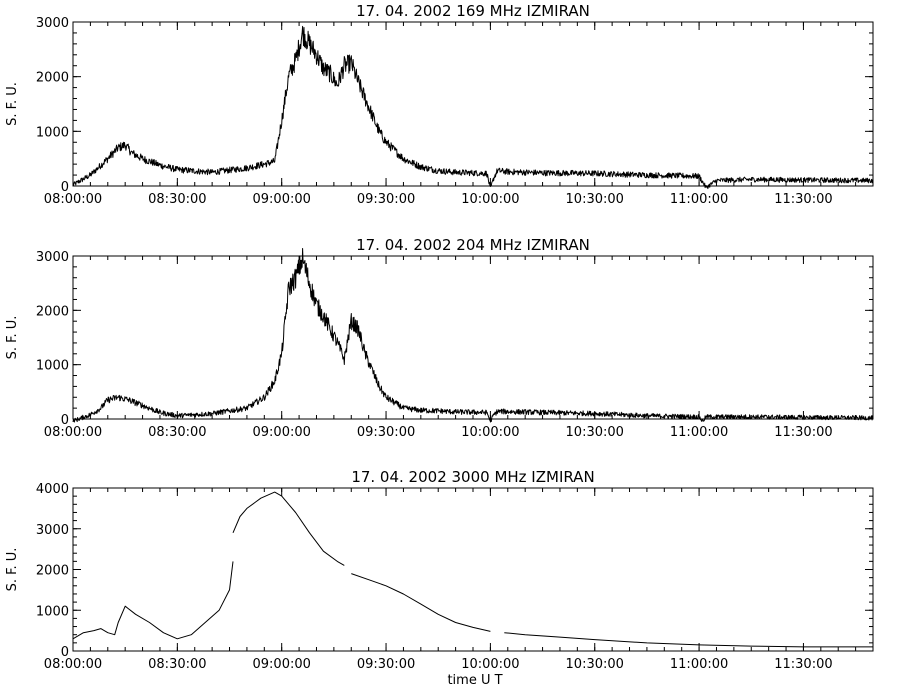 The height and width of the screenshot is (700, 900). I want to click on chart-title: 17. 04. 2002 3000 MHz IZMIRAN, so click(472, 477).